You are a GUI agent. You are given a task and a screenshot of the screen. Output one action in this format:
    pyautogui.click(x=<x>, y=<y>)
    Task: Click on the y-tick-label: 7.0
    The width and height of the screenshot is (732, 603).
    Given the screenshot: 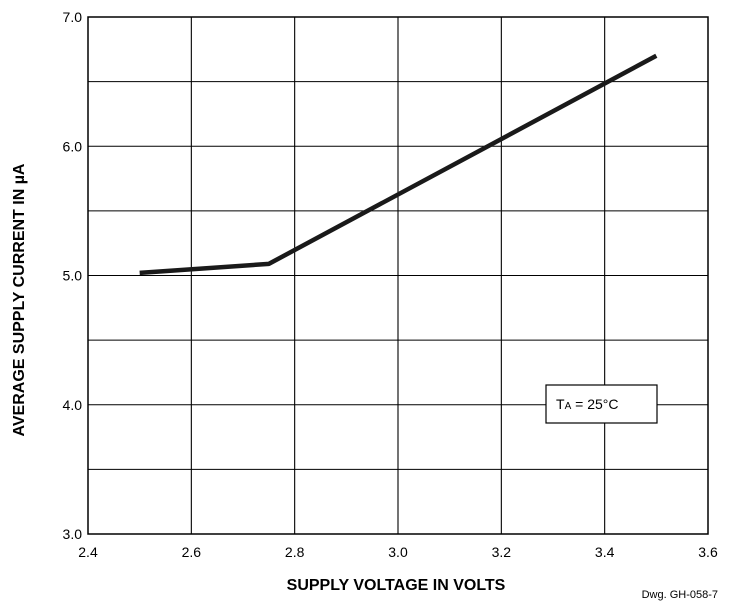 What is the action you would take?
    pyautogui.click(x=73, y=17)
    